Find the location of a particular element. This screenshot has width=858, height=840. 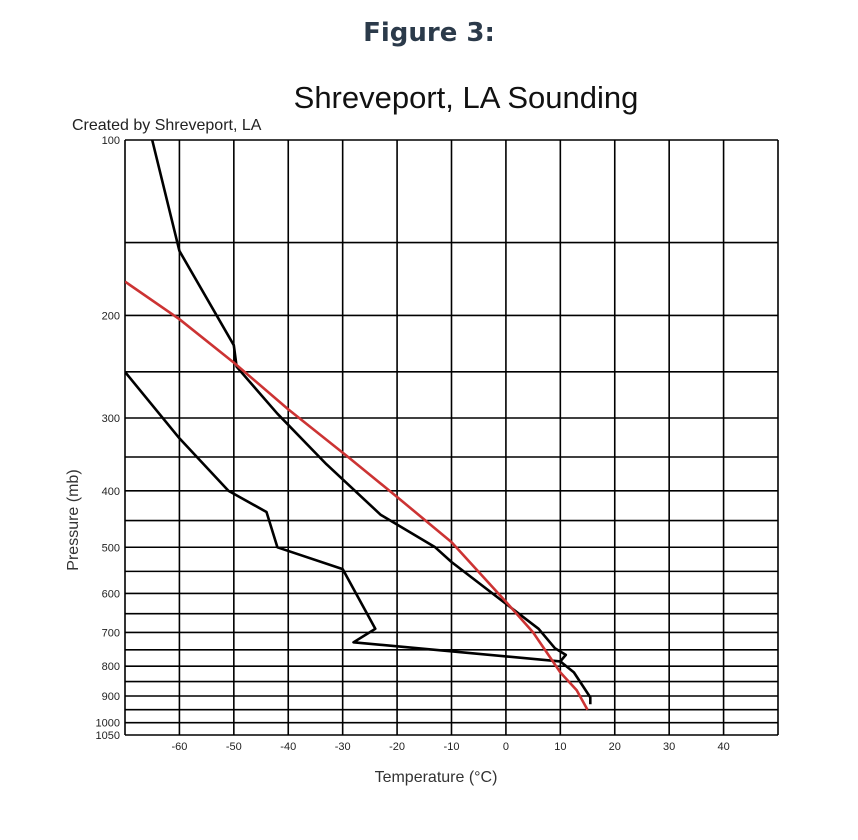

x-tick-label: 10 is located at coordinates (560, 747).